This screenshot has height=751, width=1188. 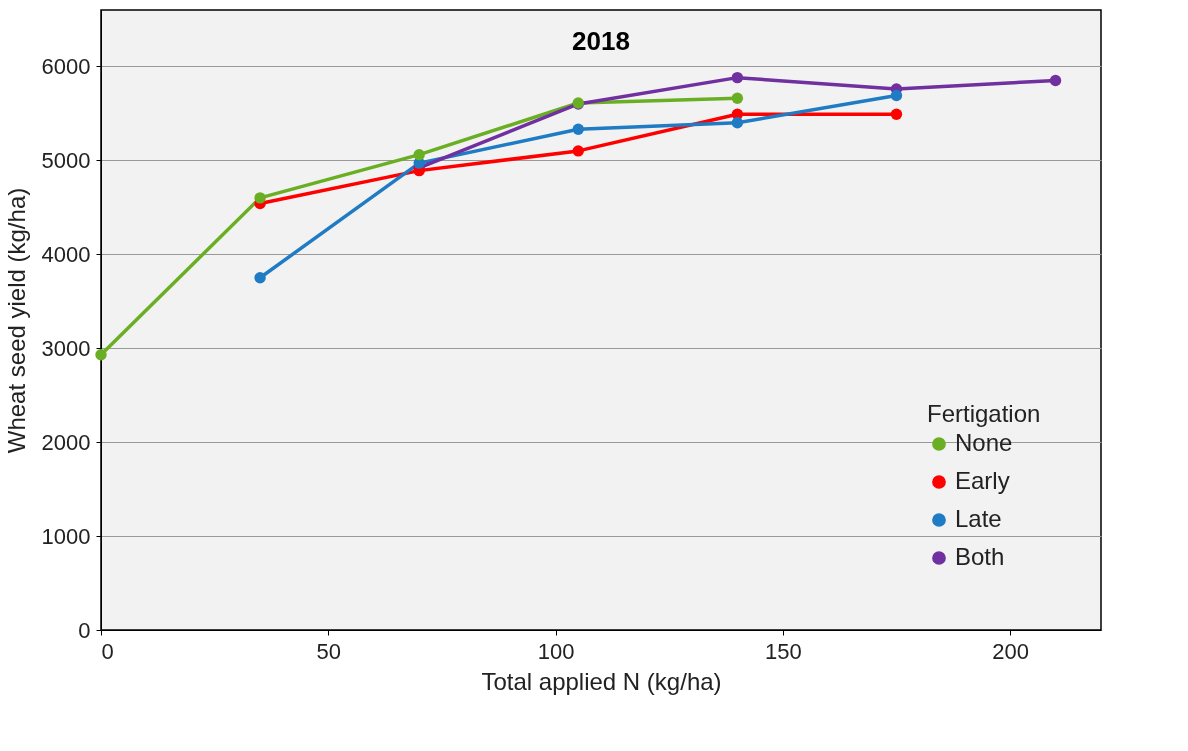 What do you see at coordinates (984, 413) in the screenshot?
I see `legend-title: Fertigation` at bounding box center [984, 413].